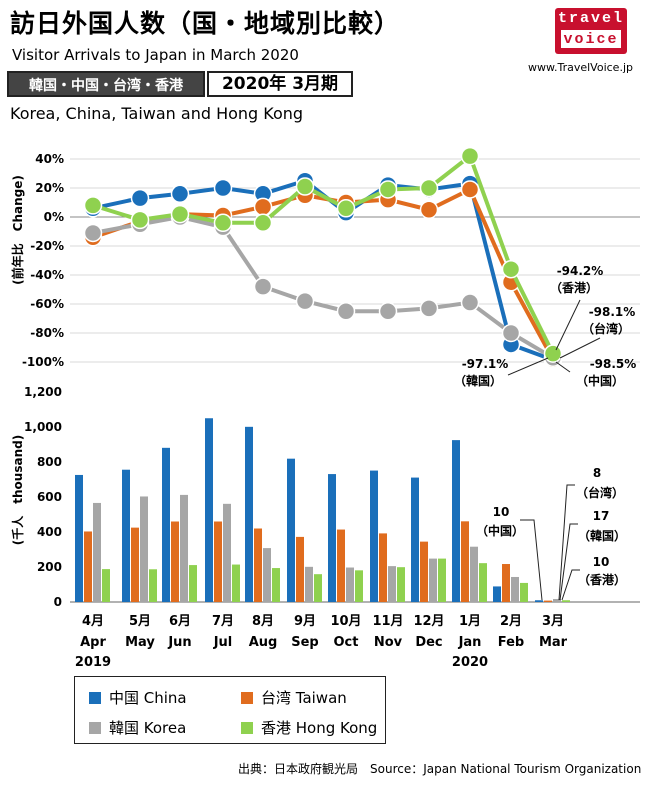 Image resolution: width=656 pixels, height=796 pixels. Describe the element at coordinates (580, 67) in the screenshot. I see `site-url: www.TravelVoice.jp` at that location.